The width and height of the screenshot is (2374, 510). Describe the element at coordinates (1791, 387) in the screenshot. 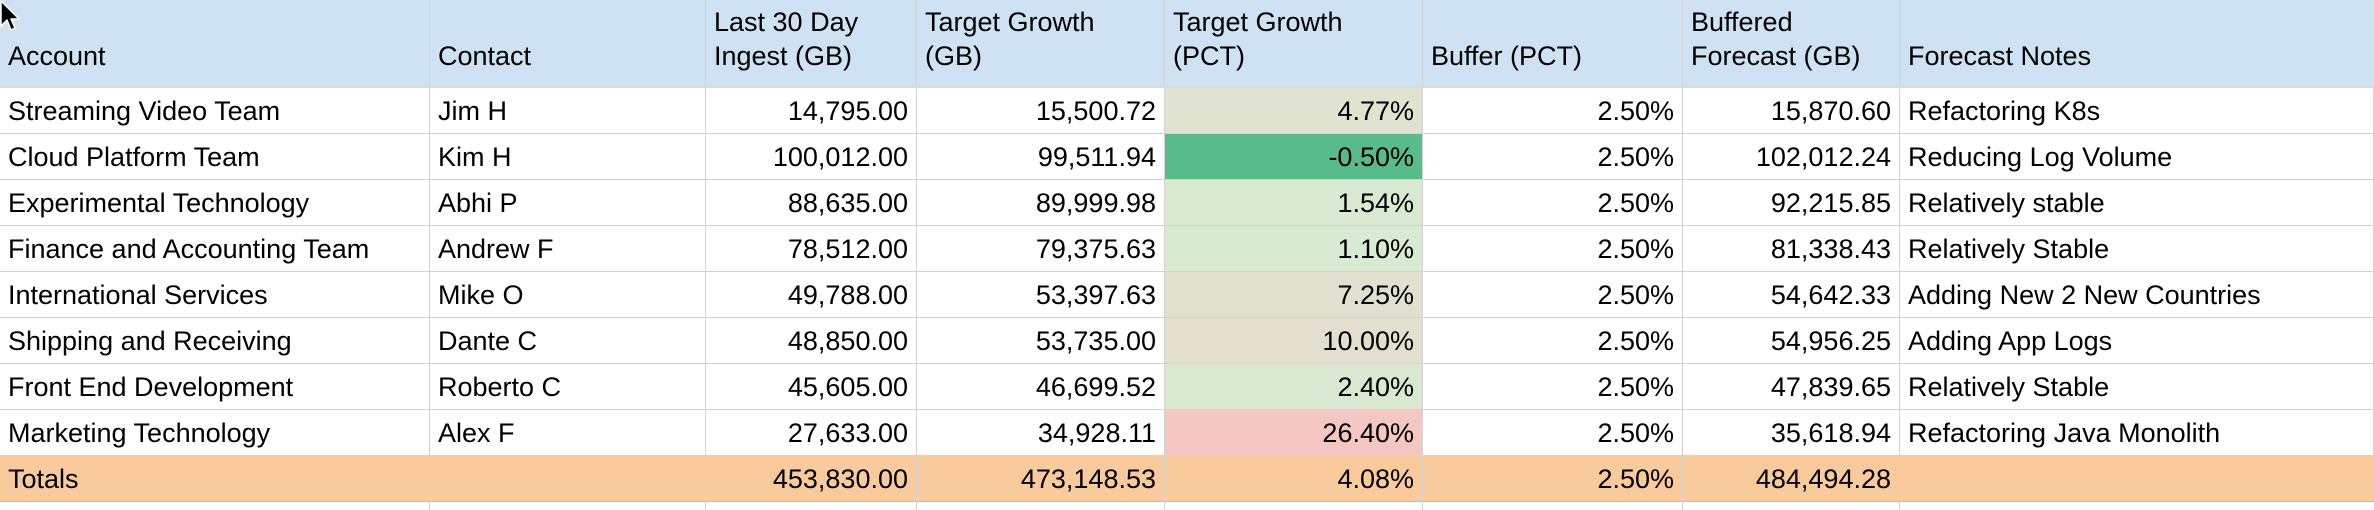

I see `cell-forecast: 47,839.65` at that location.